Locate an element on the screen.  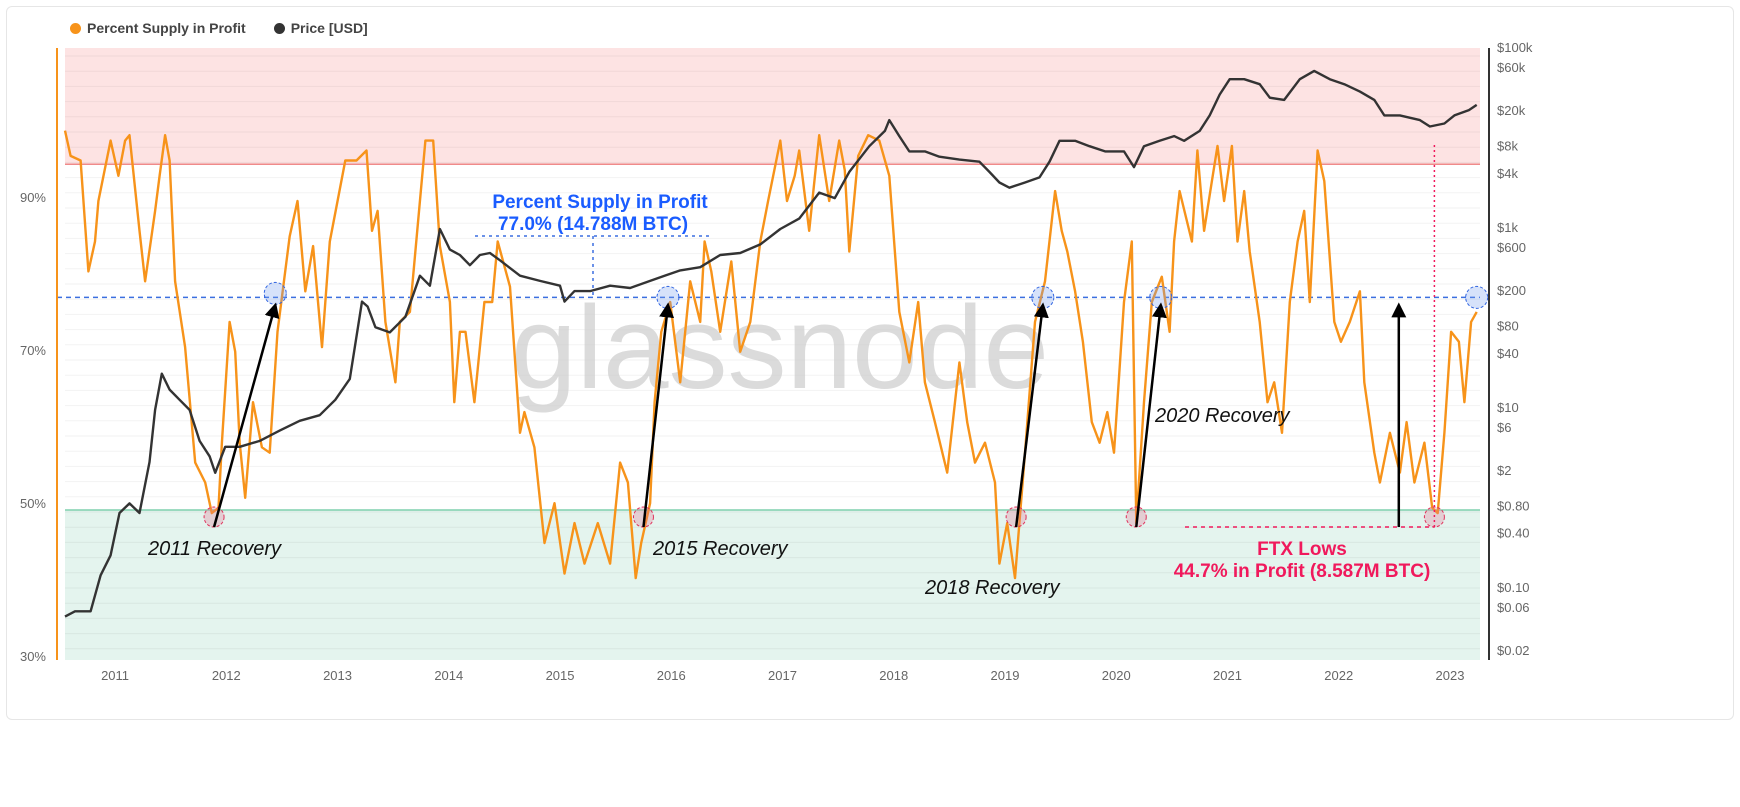
right-axis-tick-label: $1k is located at coordinates (1507, 227).